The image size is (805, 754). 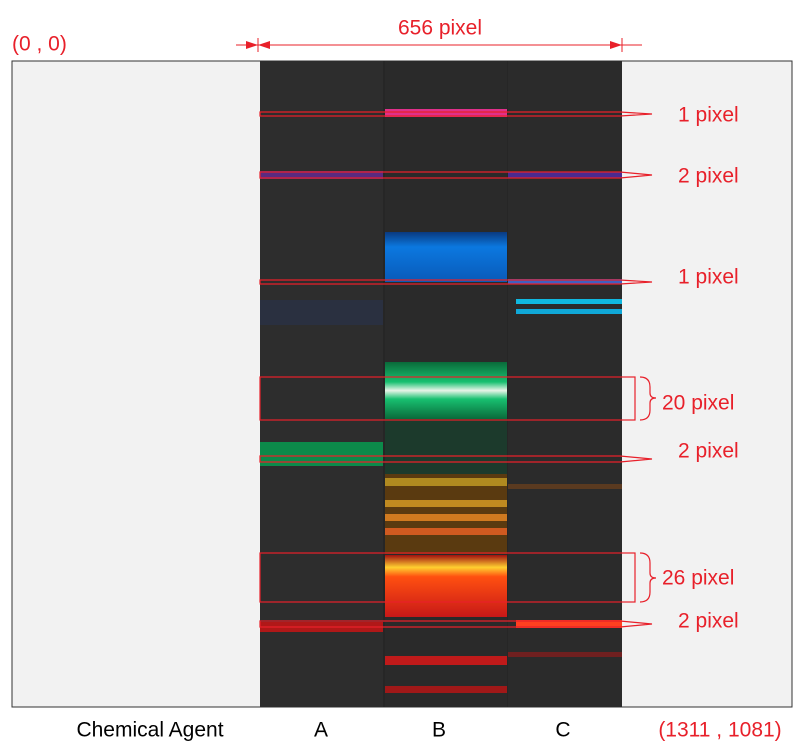 I want to click on origin-label: (0 , 0), so click(x=39, y=44).